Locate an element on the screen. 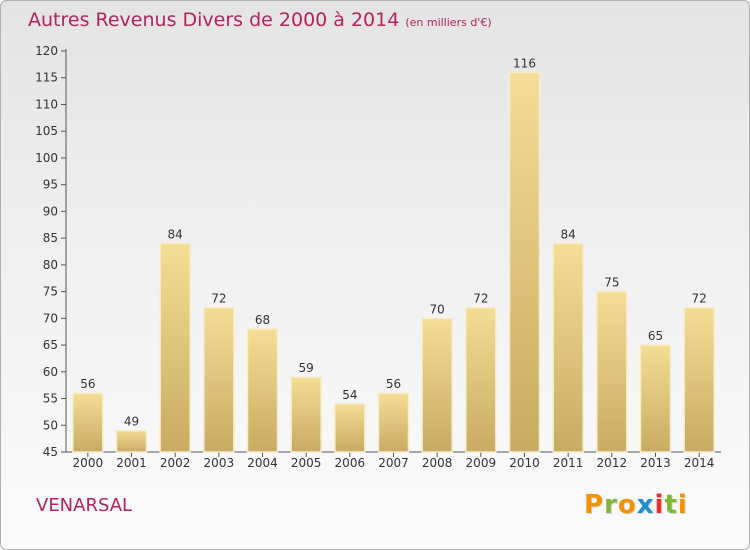  bar-value-label: 116 is located at coordinates (524, 63).